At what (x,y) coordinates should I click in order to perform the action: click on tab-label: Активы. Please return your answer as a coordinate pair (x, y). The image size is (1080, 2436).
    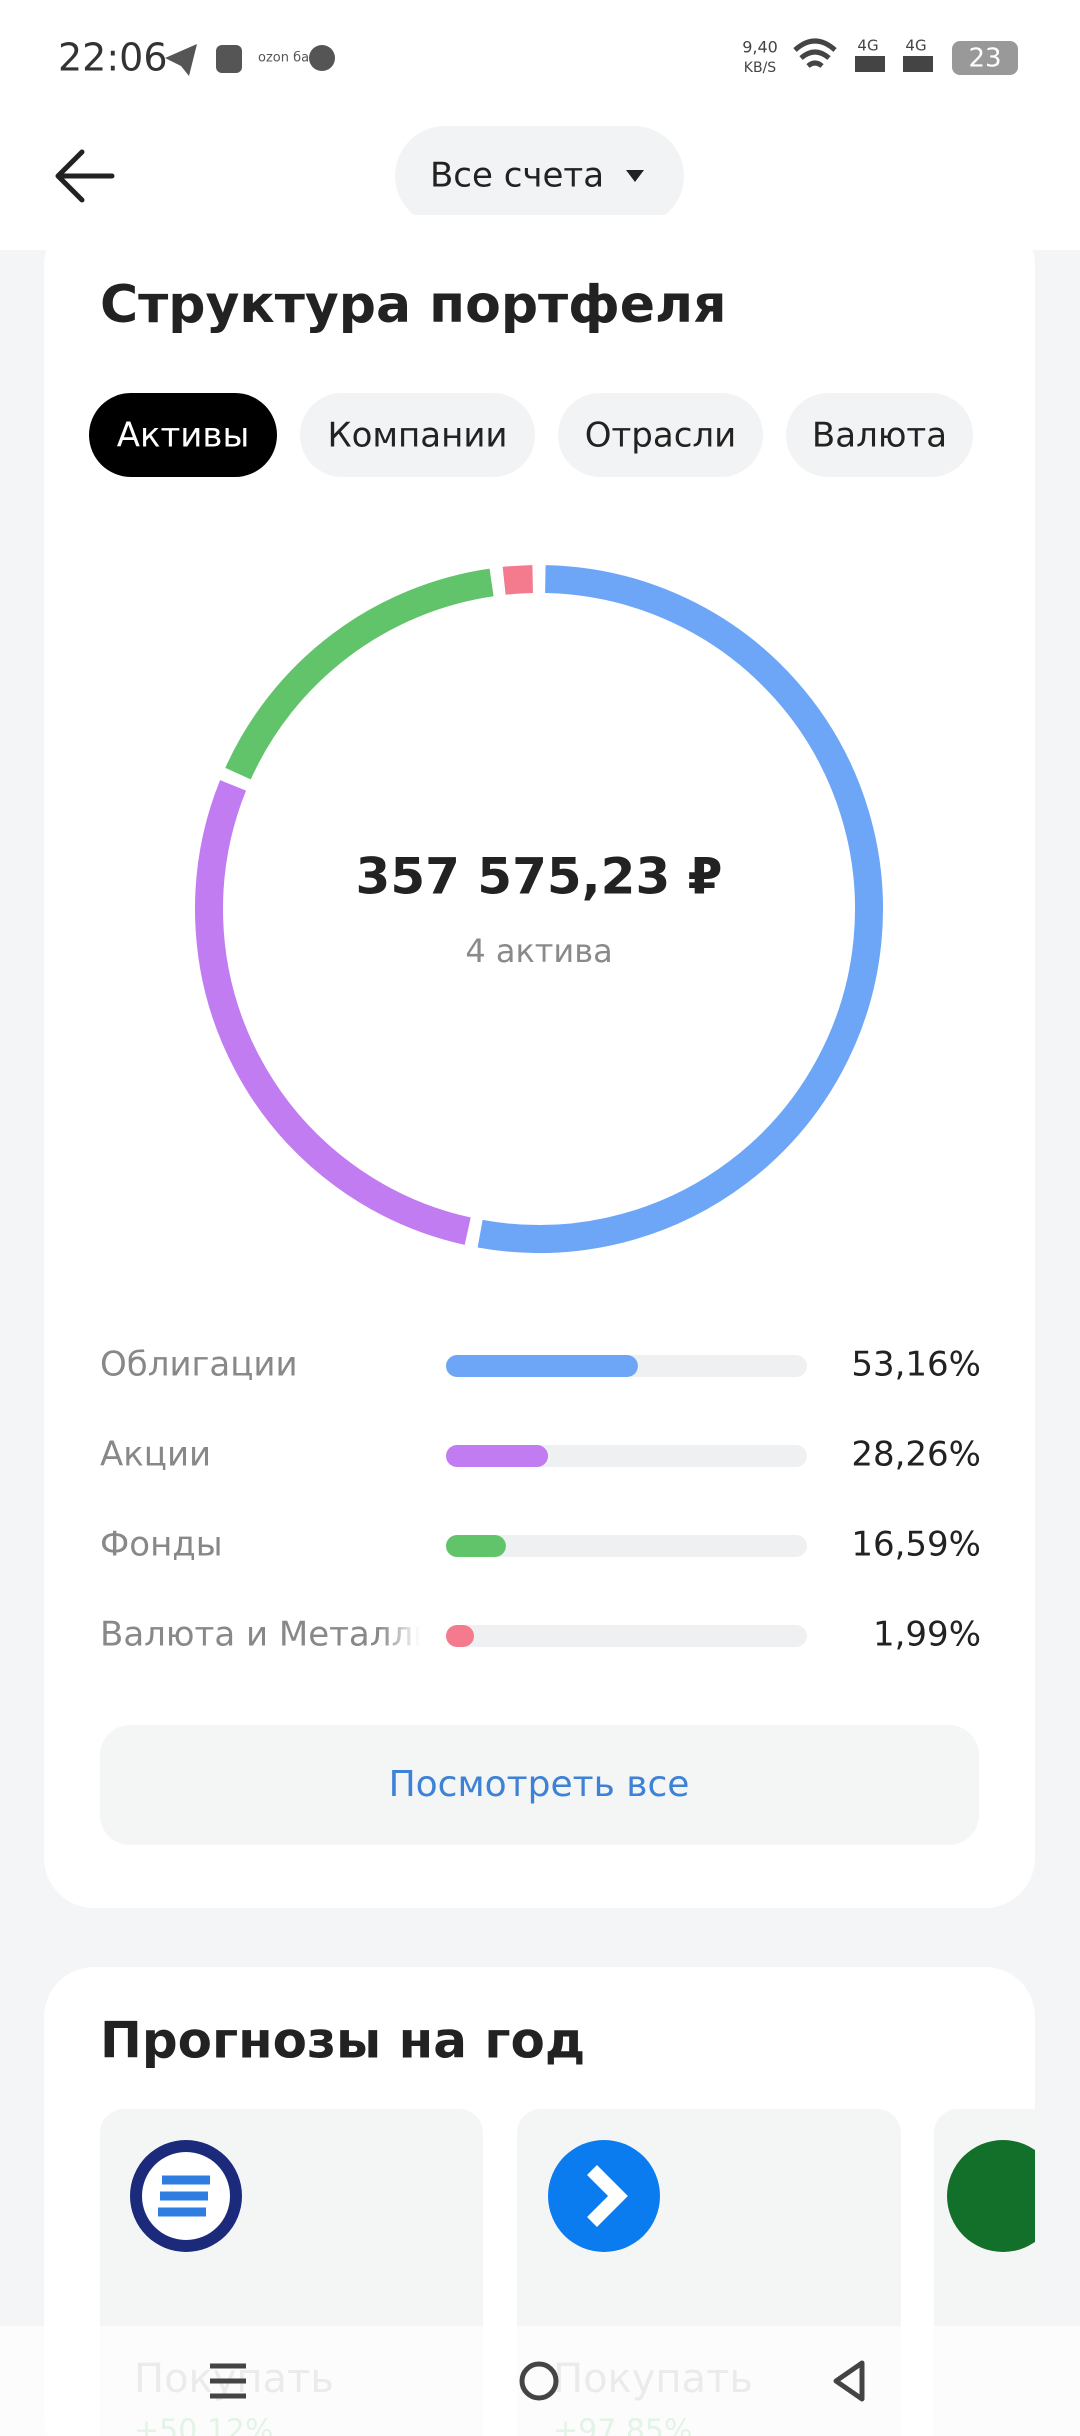
    Looking at the image, I should click on (183, 436).